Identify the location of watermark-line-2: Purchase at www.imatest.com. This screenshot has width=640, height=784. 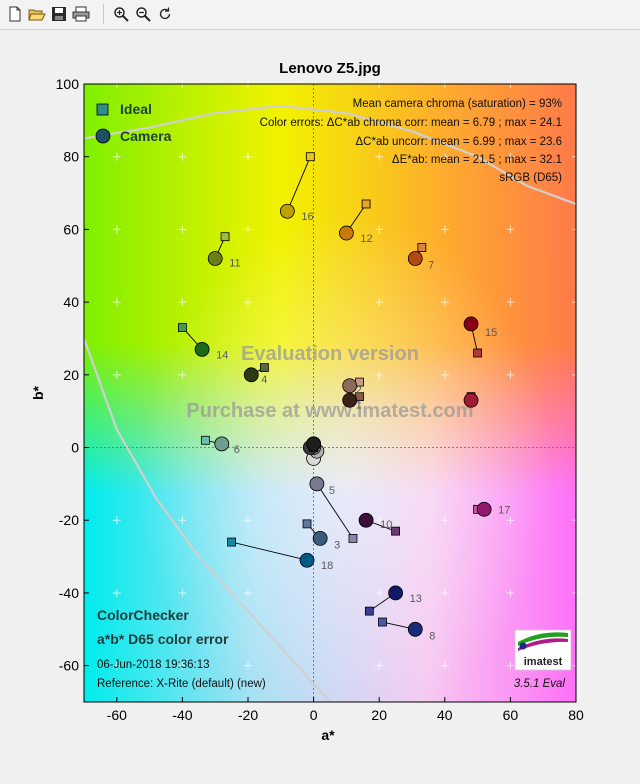
(329, 411).